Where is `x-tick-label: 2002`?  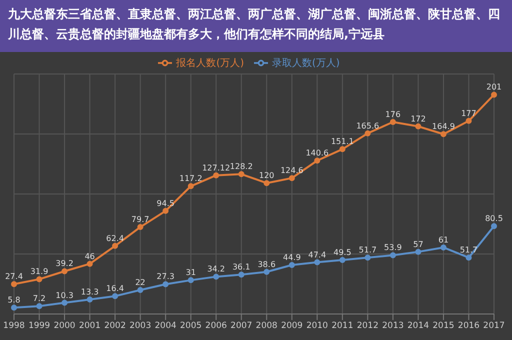 x-tick-label: 2002 is located at coordinates (115, 326).